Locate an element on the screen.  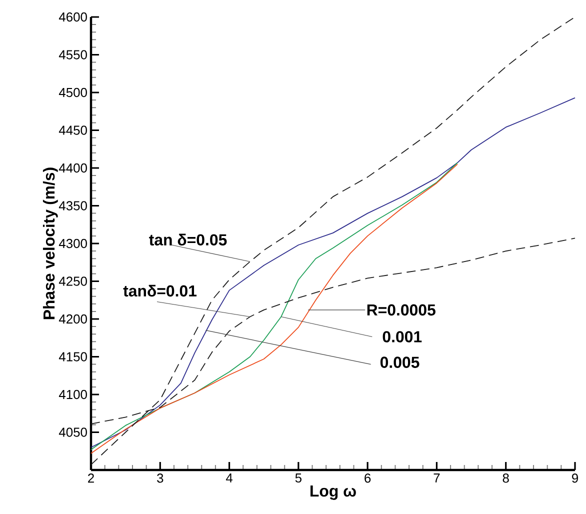
y-tick-label: 4450 is located at coordinates (72, 130).